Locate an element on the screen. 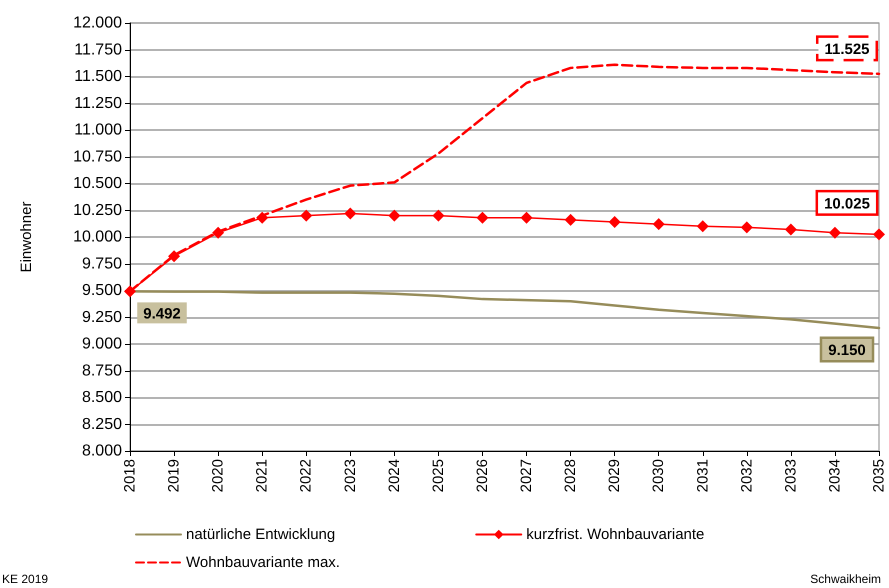 The width and height of the screenshot is (889, 588). y-tick-label: 9.250 is located at coordinates (102, 317).